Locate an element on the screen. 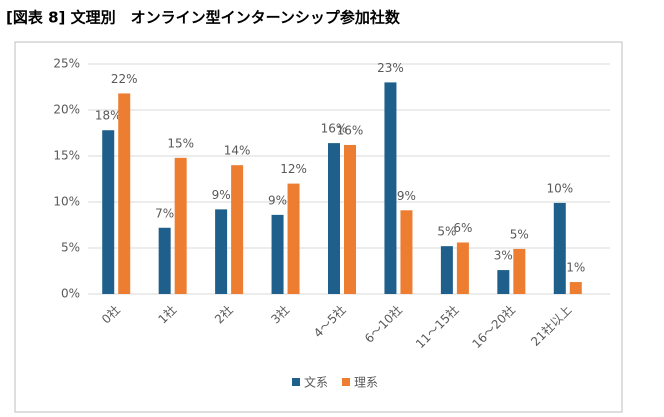 This screenshot has width=664, height=417. value-label: 15% is located at coordinates (180, 143).